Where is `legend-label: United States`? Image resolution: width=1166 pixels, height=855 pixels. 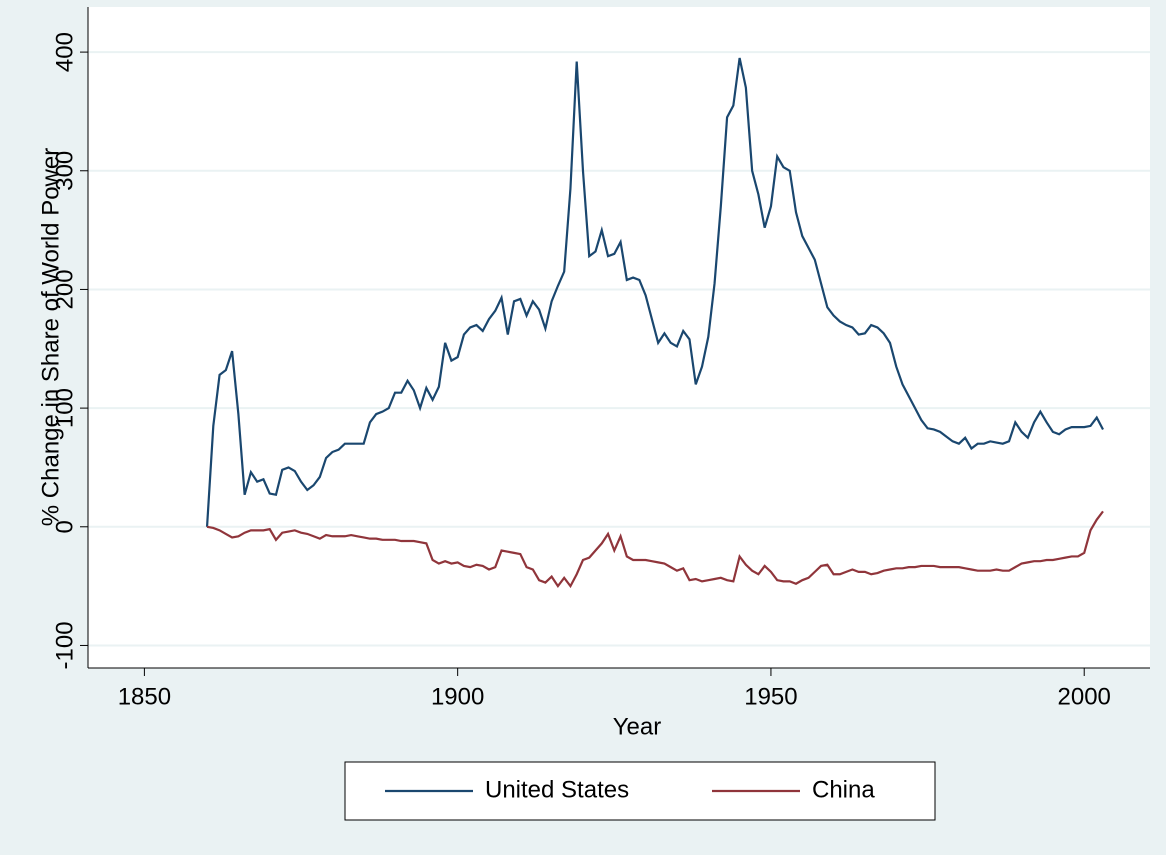
legend-label: United States is located at coordinates (557, 789).